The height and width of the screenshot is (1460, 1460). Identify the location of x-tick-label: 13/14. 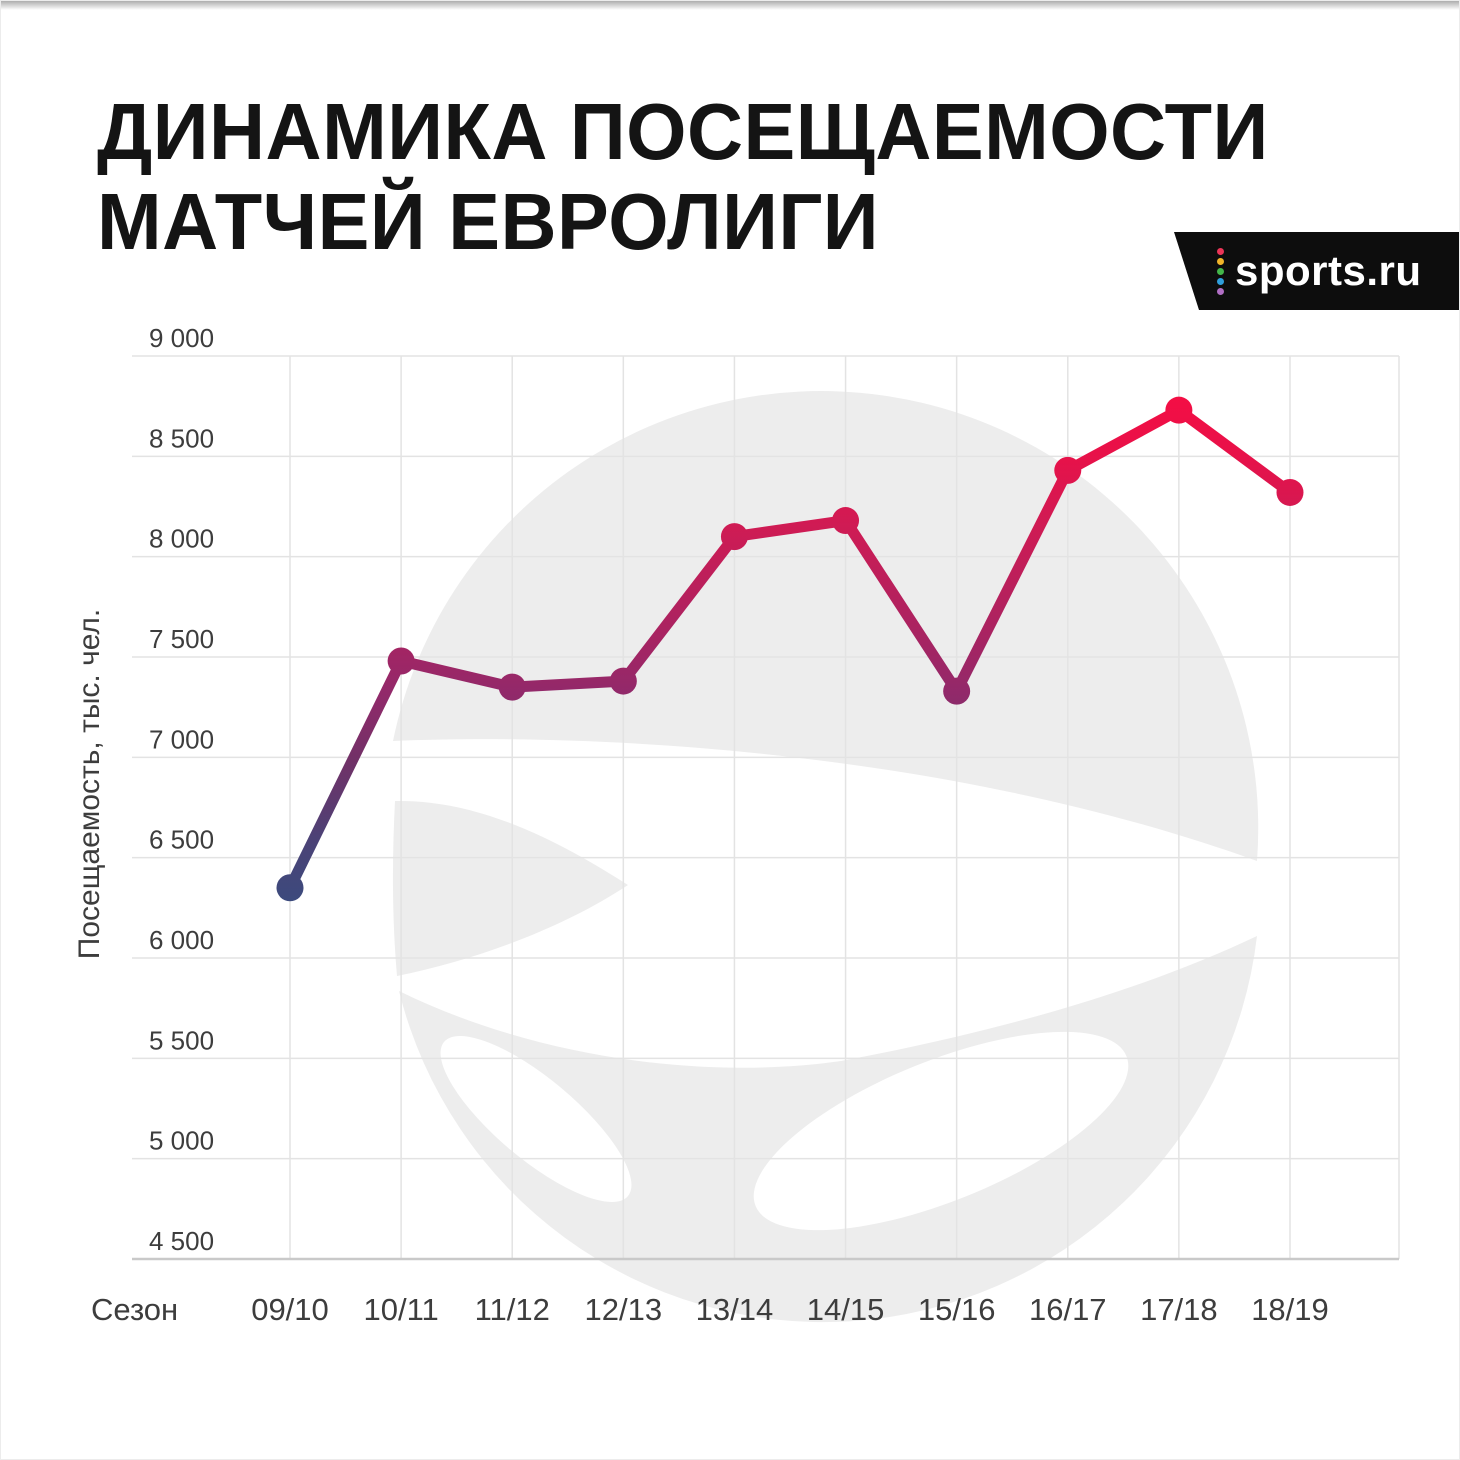
(735, 1309).